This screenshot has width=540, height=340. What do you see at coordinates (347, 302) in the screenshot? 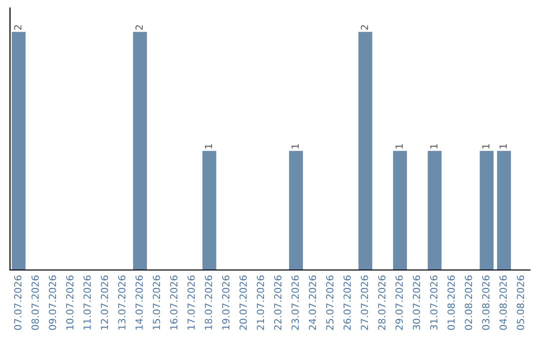
I see `x-tick-label: 26.07.2026` at bounding box center [347, 302].